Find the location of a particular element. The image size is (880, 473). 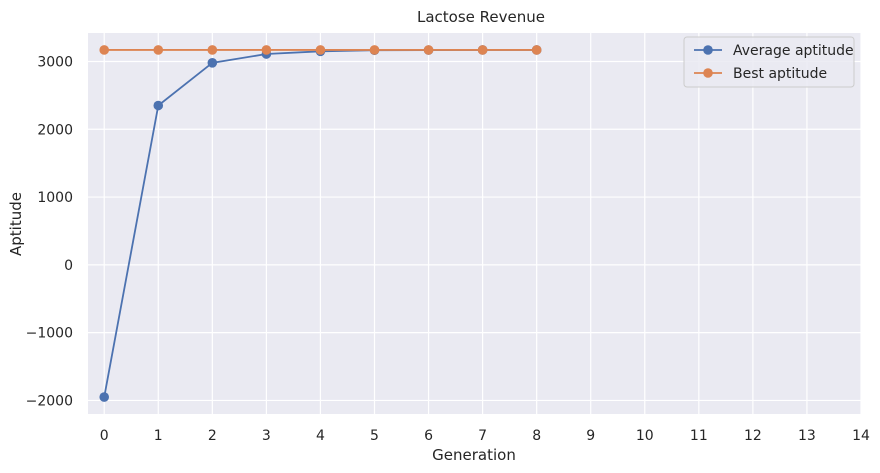

x-tick-label: 9 is located at coordinates (590, 436).